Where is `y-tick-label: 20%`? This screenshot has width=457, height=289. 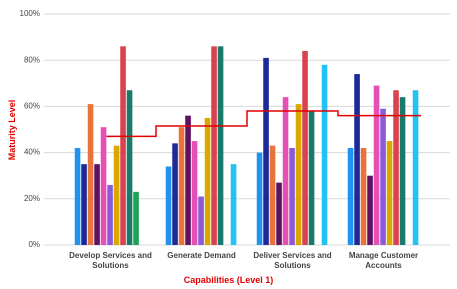 y-tick-label: 20% is located at coordinates (32, 198).